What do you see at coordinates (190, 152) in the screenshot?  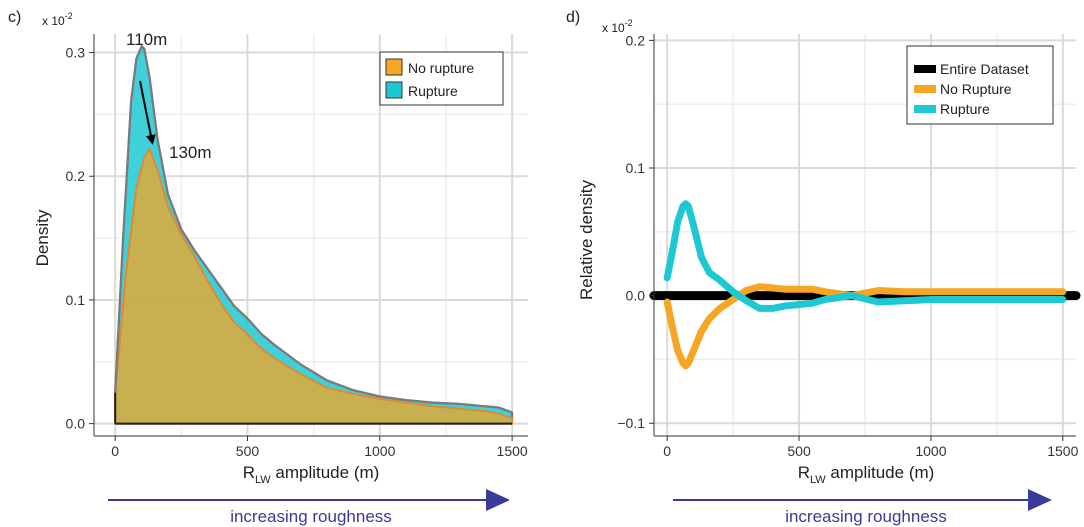 I see `panel-c-annotation-130m: 130m` at bounding box center [190, 152].